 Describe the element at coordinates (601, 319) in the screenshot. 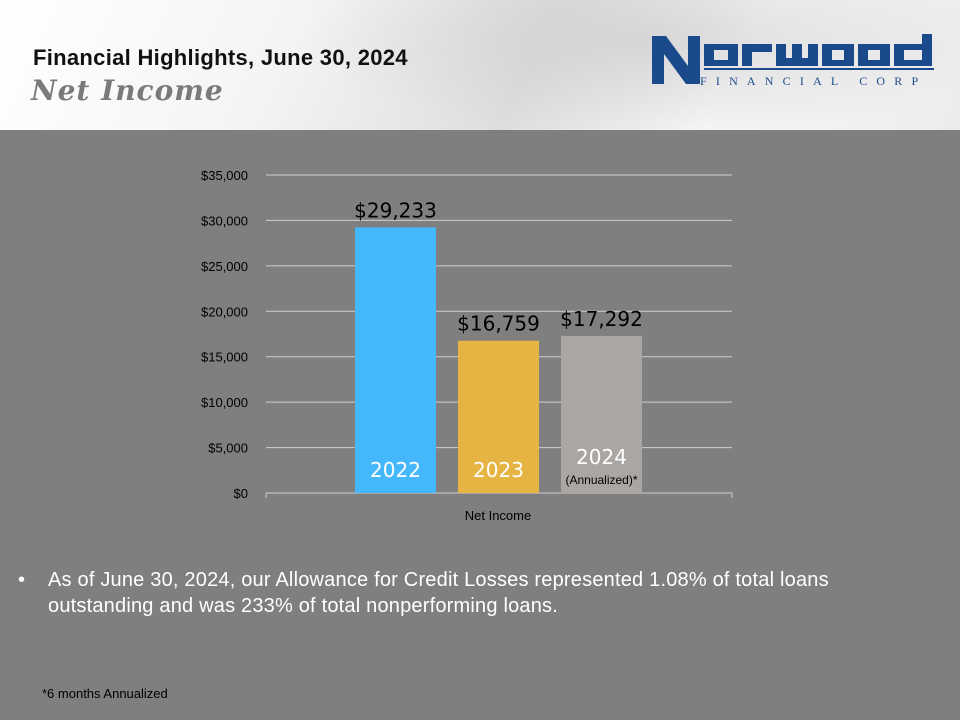

I see `bar-value-label: $17,292` at that location.